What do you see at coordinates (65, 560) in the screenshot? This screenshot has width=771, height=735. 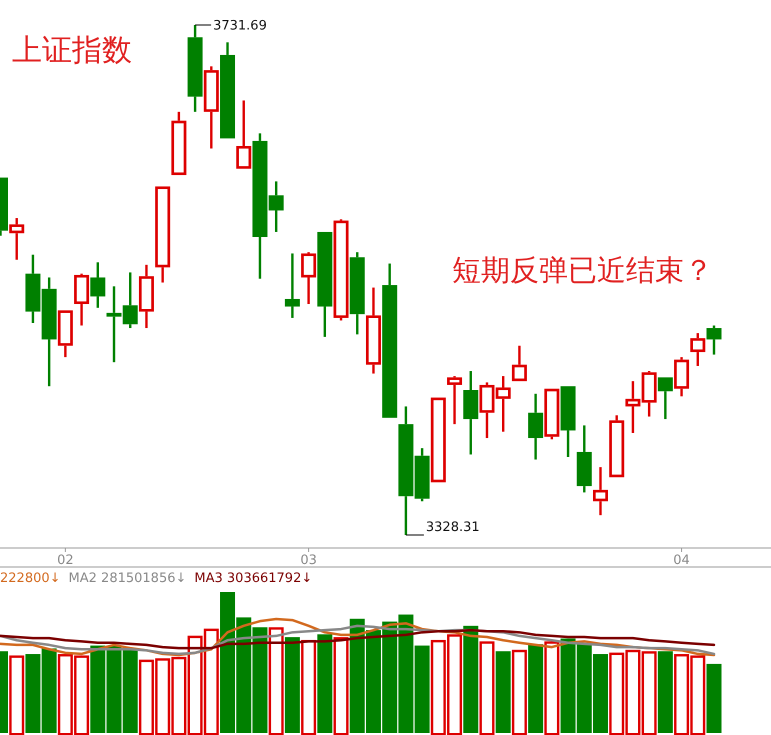 I see `x-tick-label: 02` at bounding box center [65, 560].